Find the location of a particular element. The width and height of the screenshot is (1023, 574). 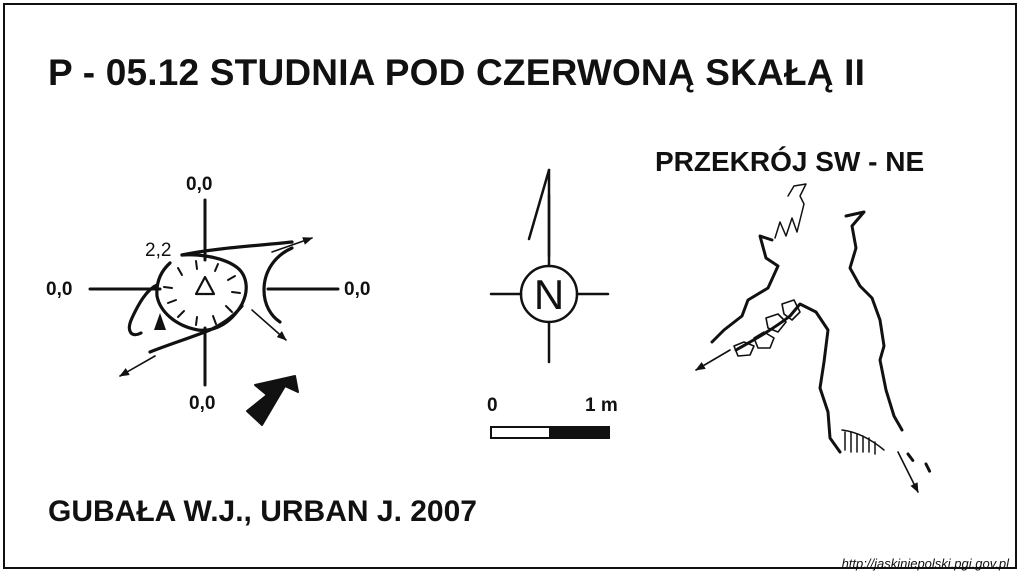

hachure-marks is located at coordinates (202, 293).